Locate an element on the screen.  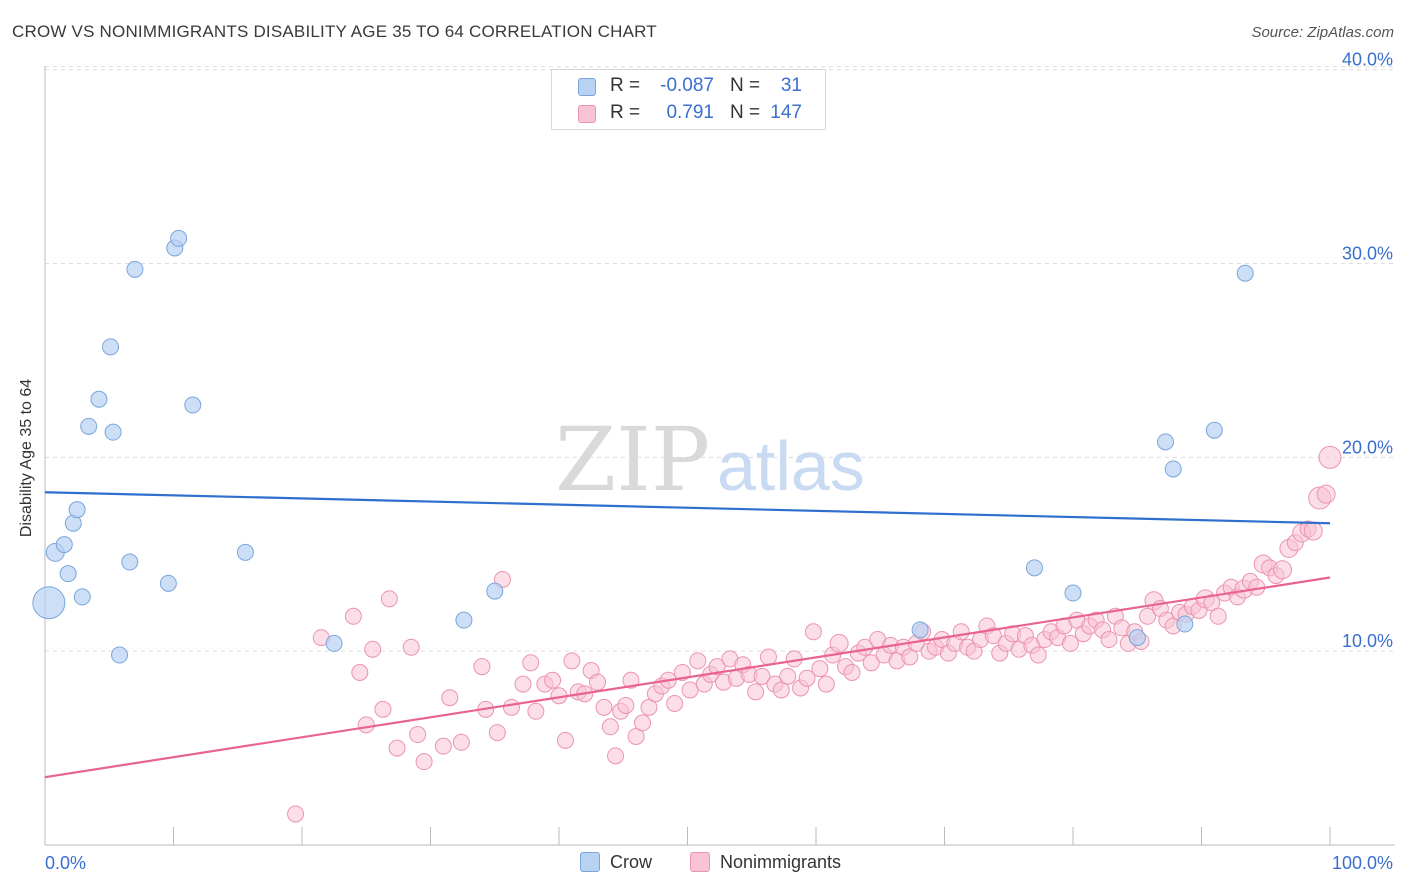
watermark-zip: ZIP is located at coordinates (632, 459).